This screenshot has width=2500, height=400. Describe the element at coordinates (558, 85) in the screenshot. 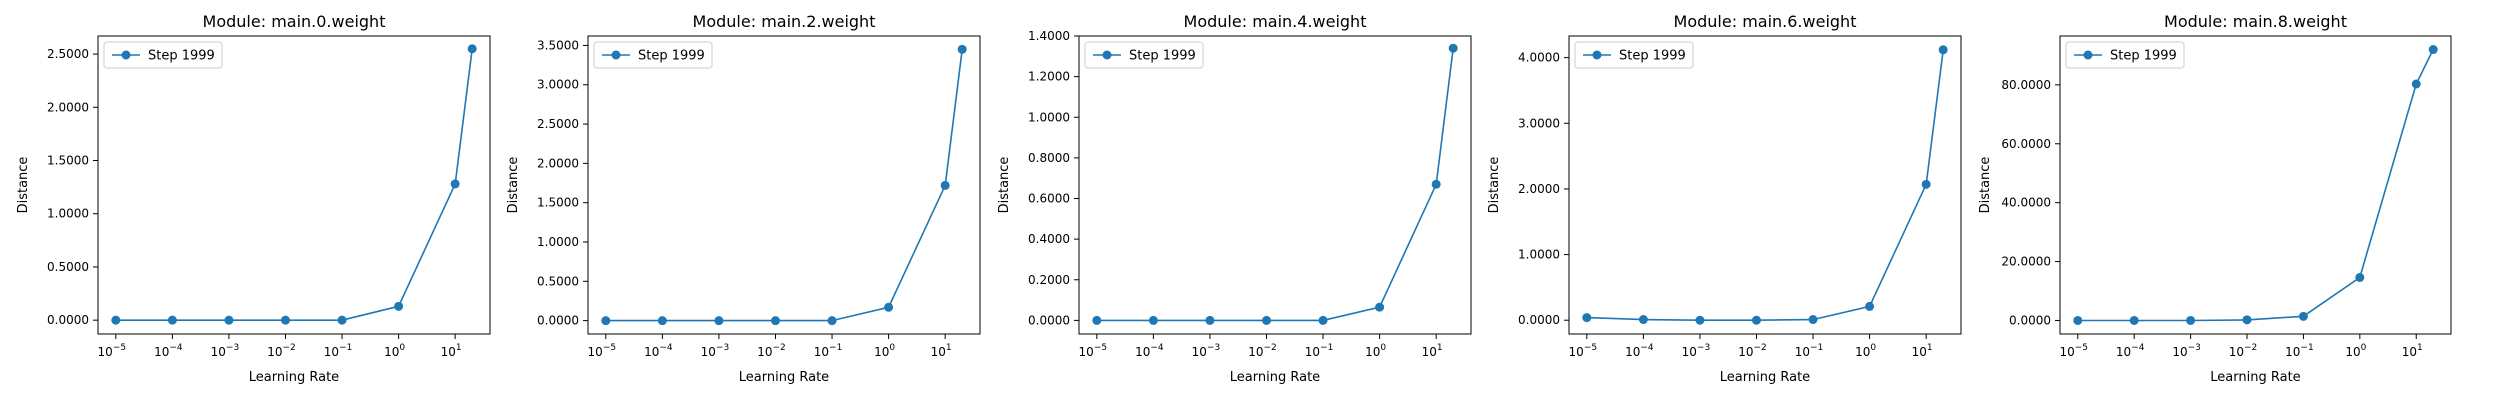

I see `y-tick-label: 3.0000` at that location.